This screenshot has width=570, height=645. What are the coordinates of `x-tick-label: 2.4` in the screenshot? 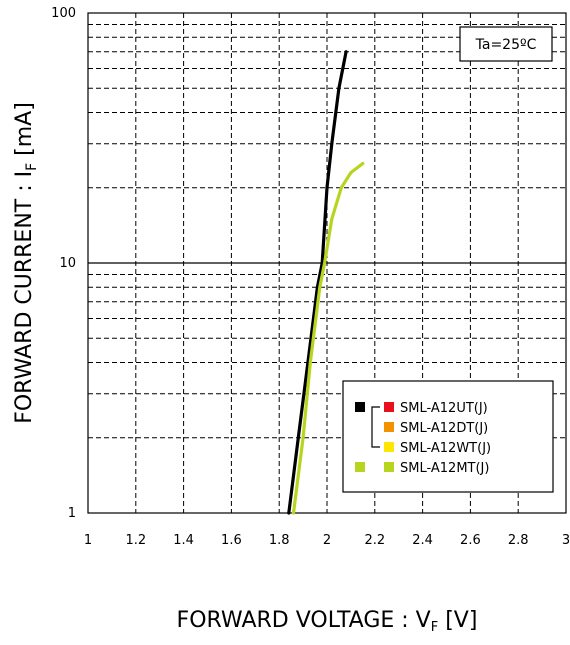 It's located at (422, 540).